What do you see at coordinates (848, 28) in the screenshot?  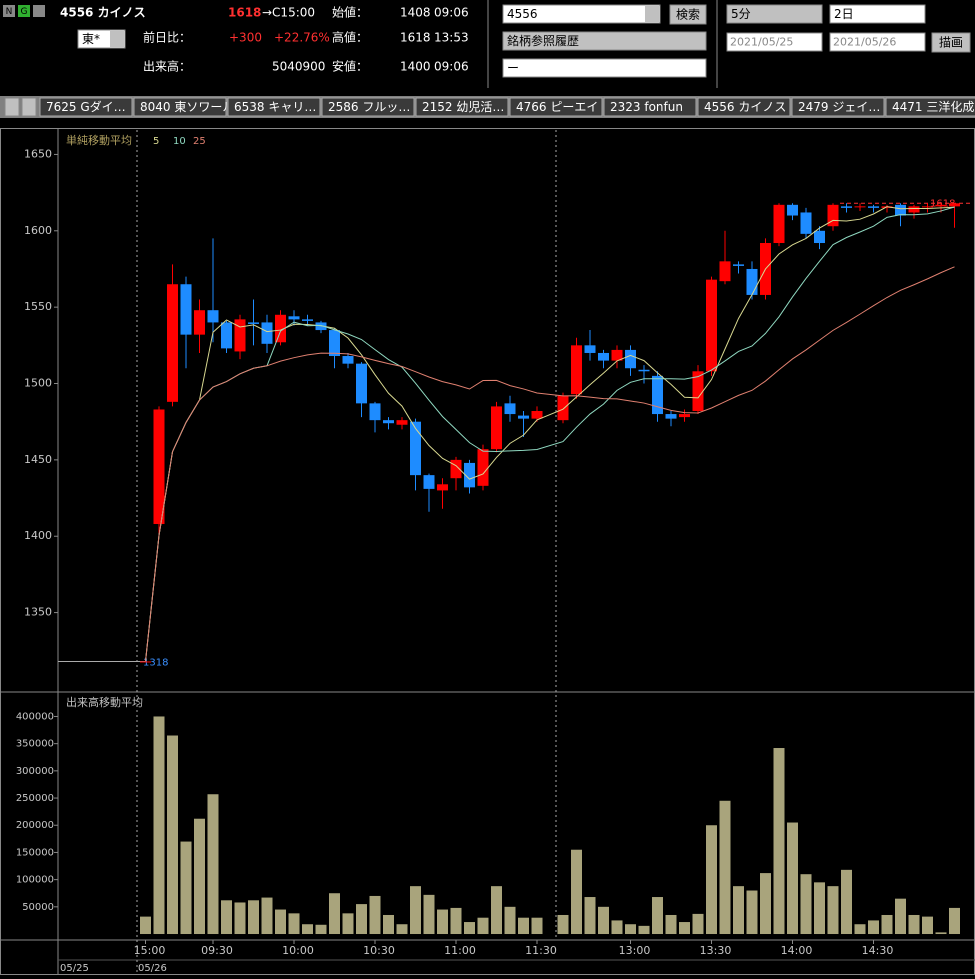 I see `period-panel: 5分 2日 2021/05/25 2021/05/26 描画` at bounding box center [848, 28].